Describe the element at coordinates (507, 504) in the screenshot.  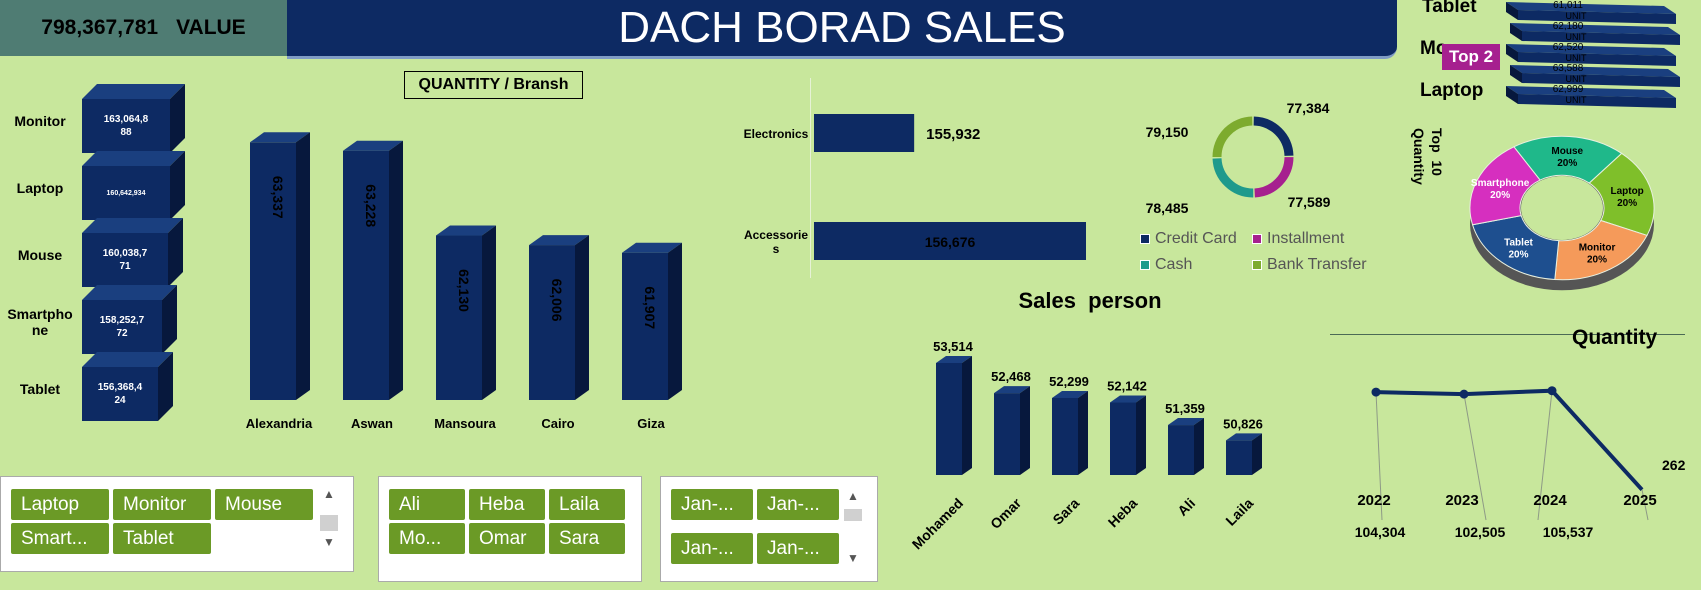
I see `person-slicer-chip-1: Heba` at that location.